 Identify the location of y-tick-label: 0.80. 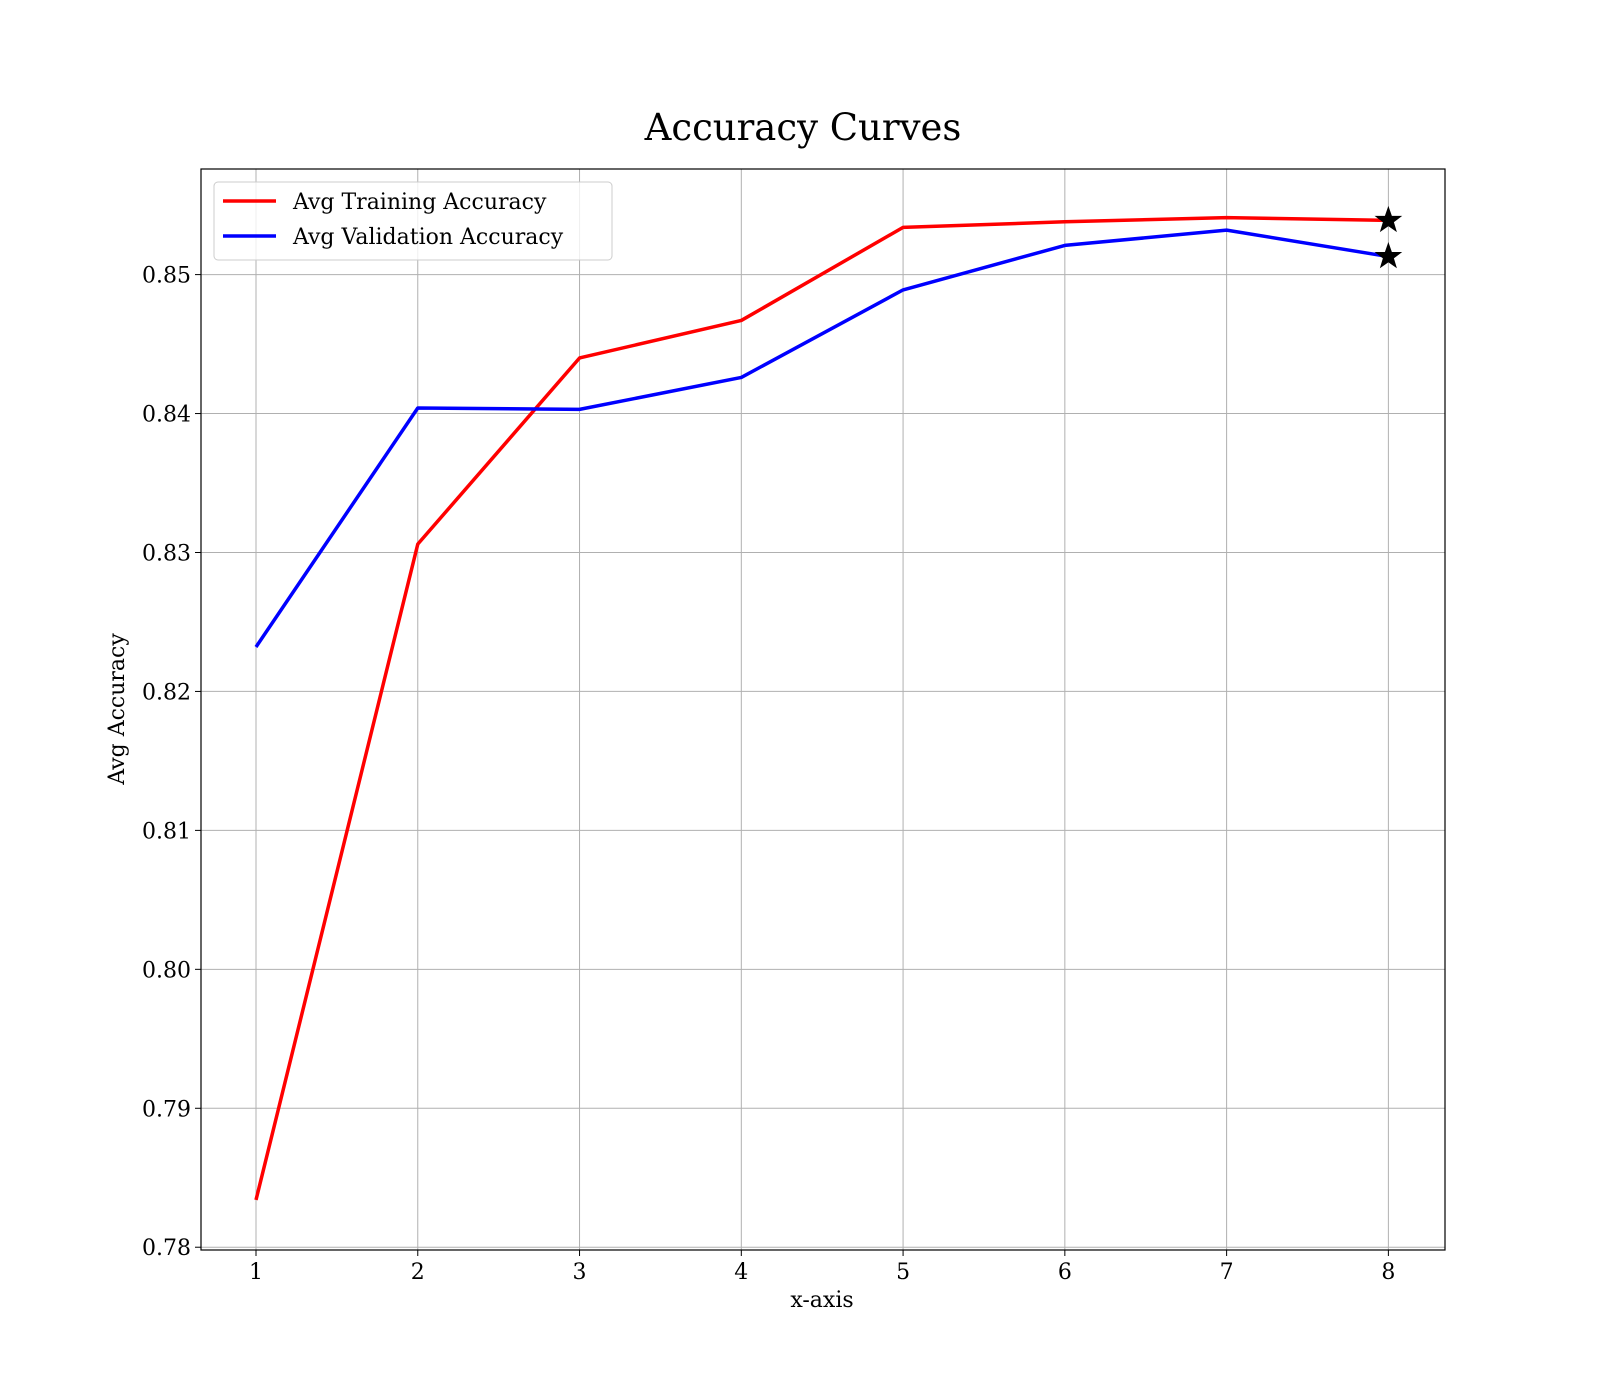
(166, 970).